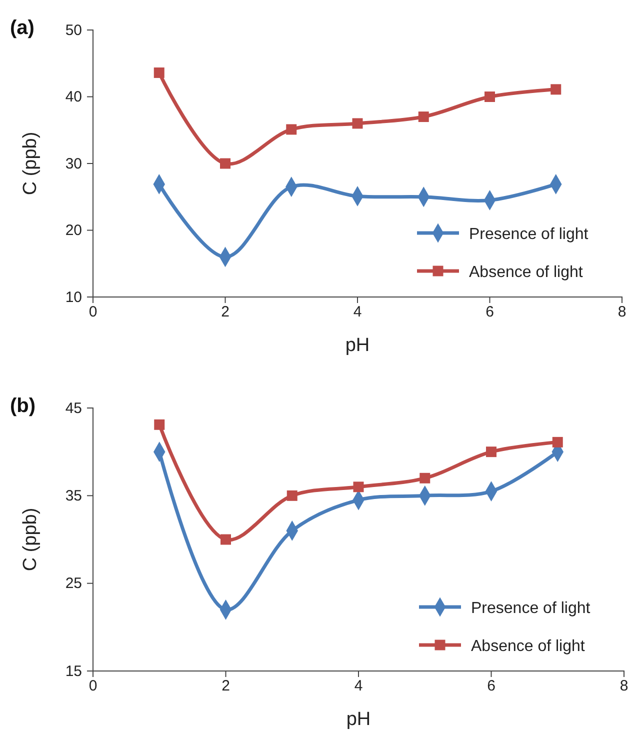 The image size is (630, 739). I want to click on y-tick-label: 35, so click(73, 495).